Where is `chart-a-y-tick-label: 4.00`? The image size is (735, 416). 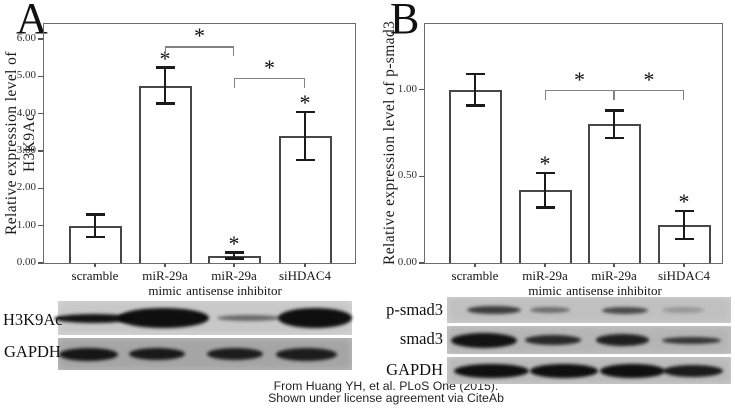 chart-a-y-tick-label: 4.00 is located at coordinates (26, 112).